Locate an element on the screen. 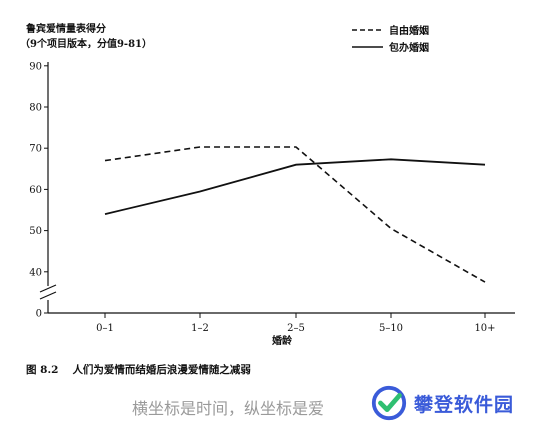 The image size is (550, 430). x-tick-label: 10+ is located at coordinates (484, 328).